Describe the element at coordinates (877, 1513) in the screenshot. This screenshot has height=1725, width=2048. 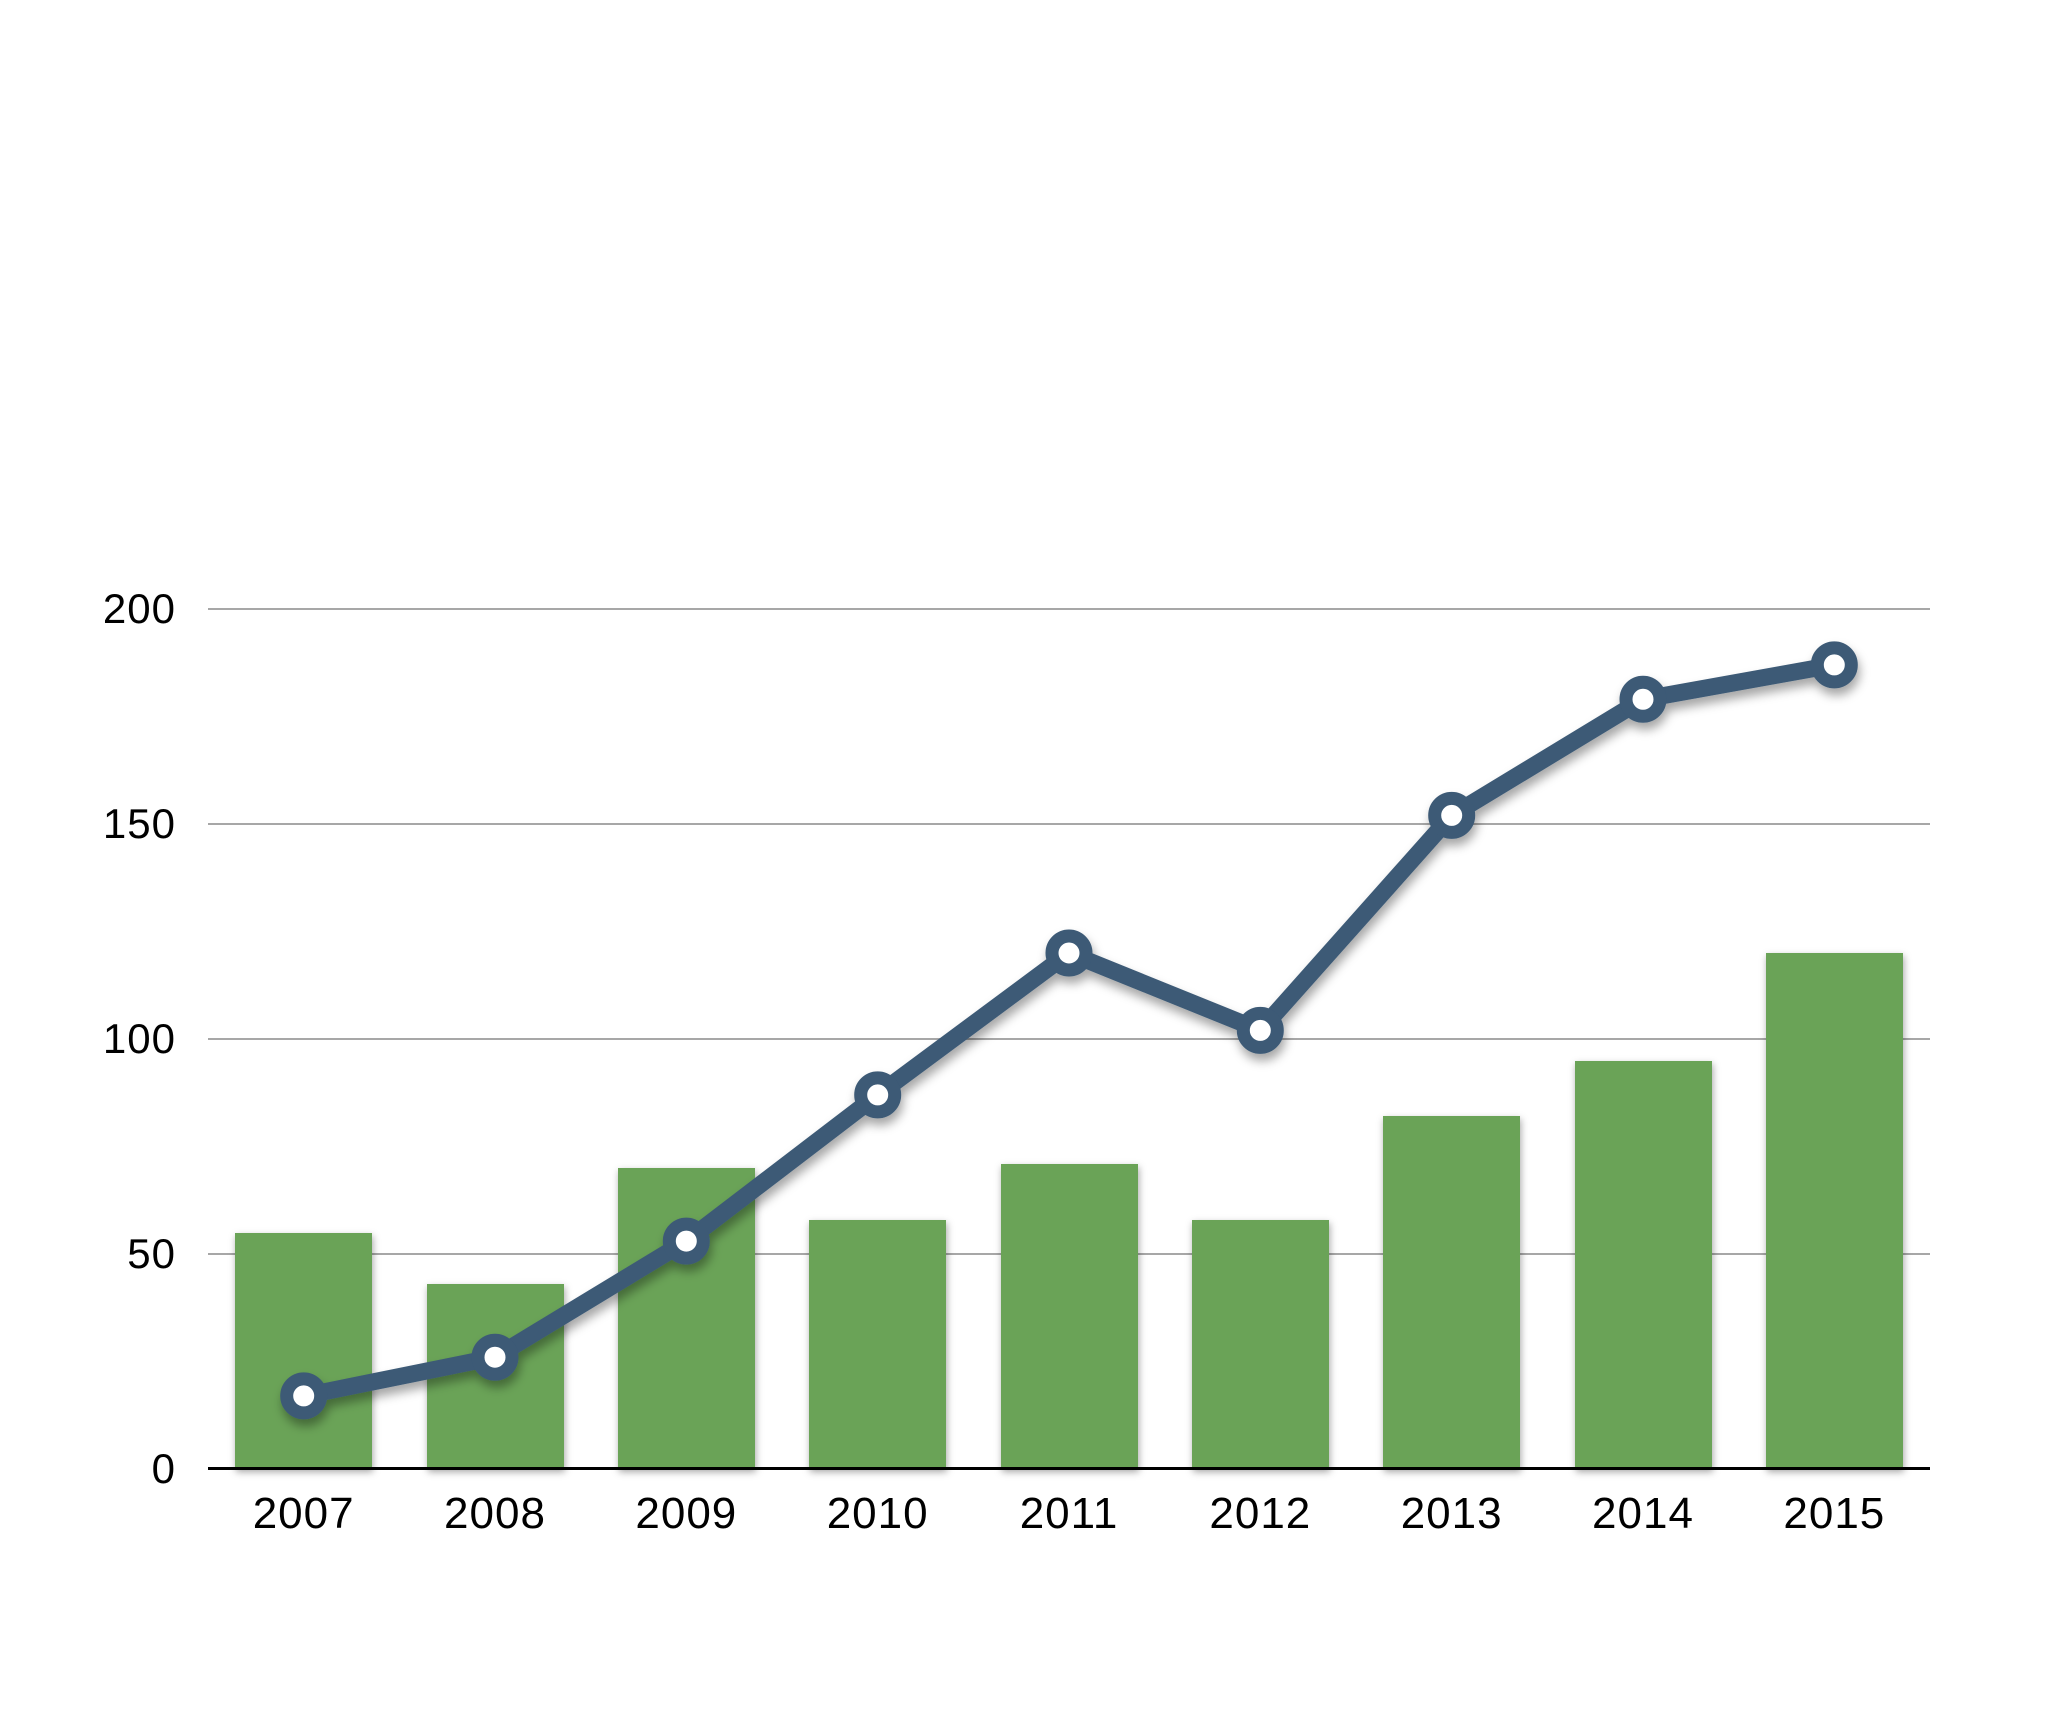
I see `year-label: 2010` at that location.